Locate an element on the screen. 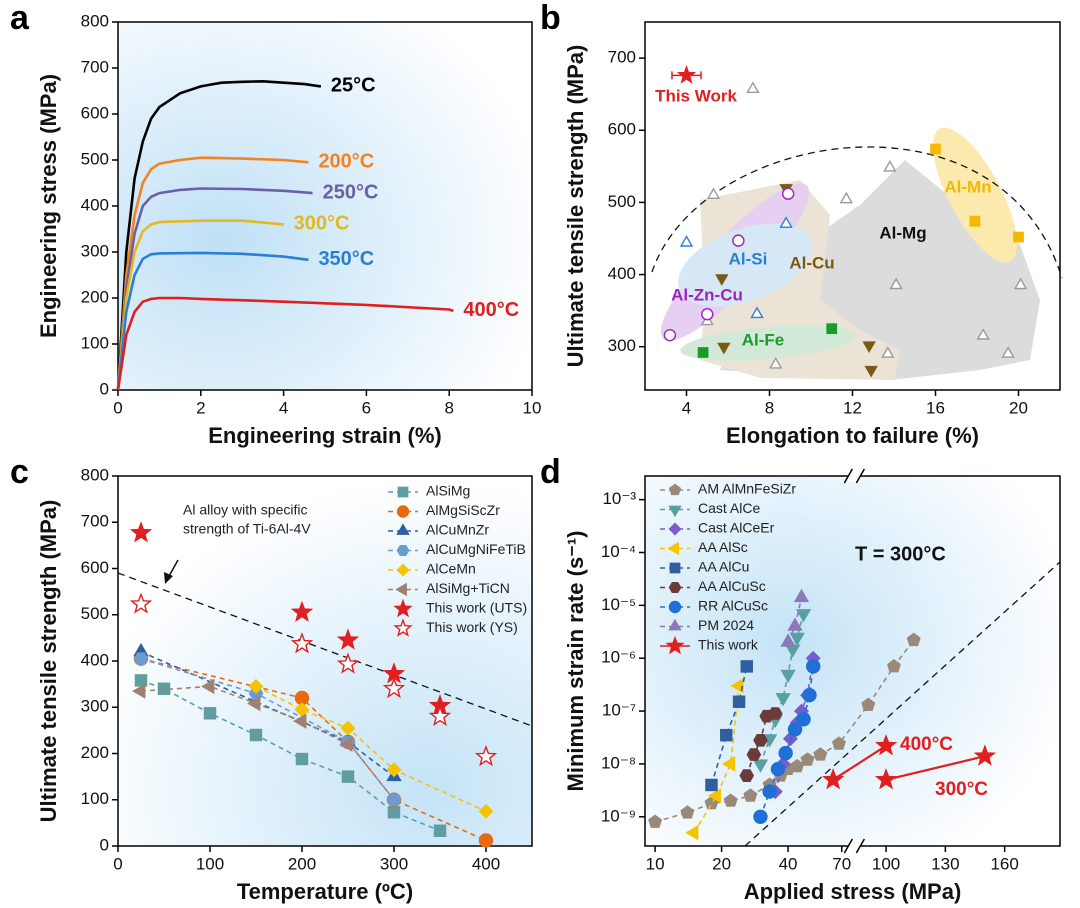 The height and width of the screenshot is (908, 1080). x-tick-label: 20 is located at coordinates (721, 863).